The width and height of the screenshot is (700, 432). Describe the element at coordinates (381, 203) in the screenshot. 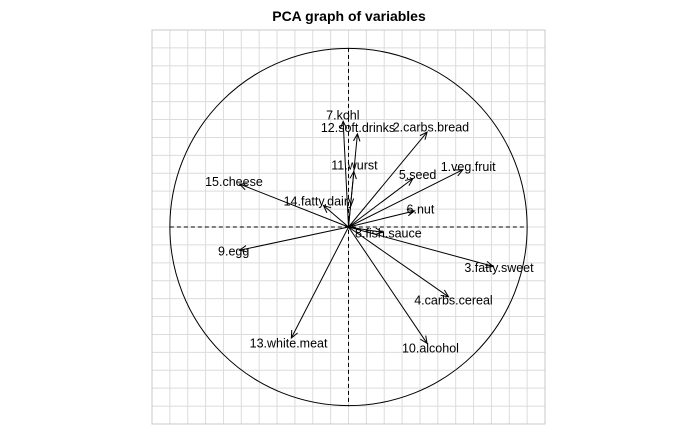

I see `arrow-seed` at that location.